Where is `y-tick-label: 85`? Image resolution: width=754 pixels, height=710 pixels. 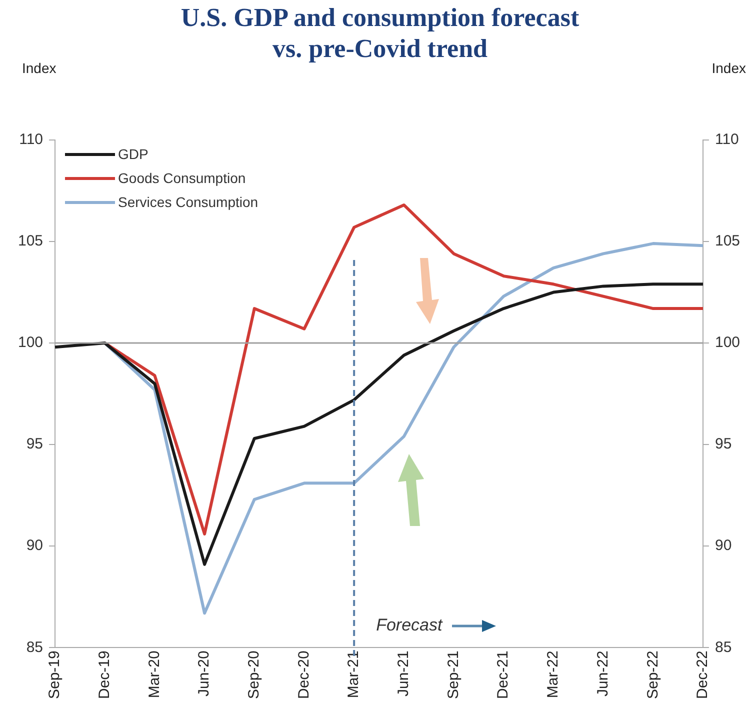 y-tick-label: 85 is located at coordinates (35, 647).